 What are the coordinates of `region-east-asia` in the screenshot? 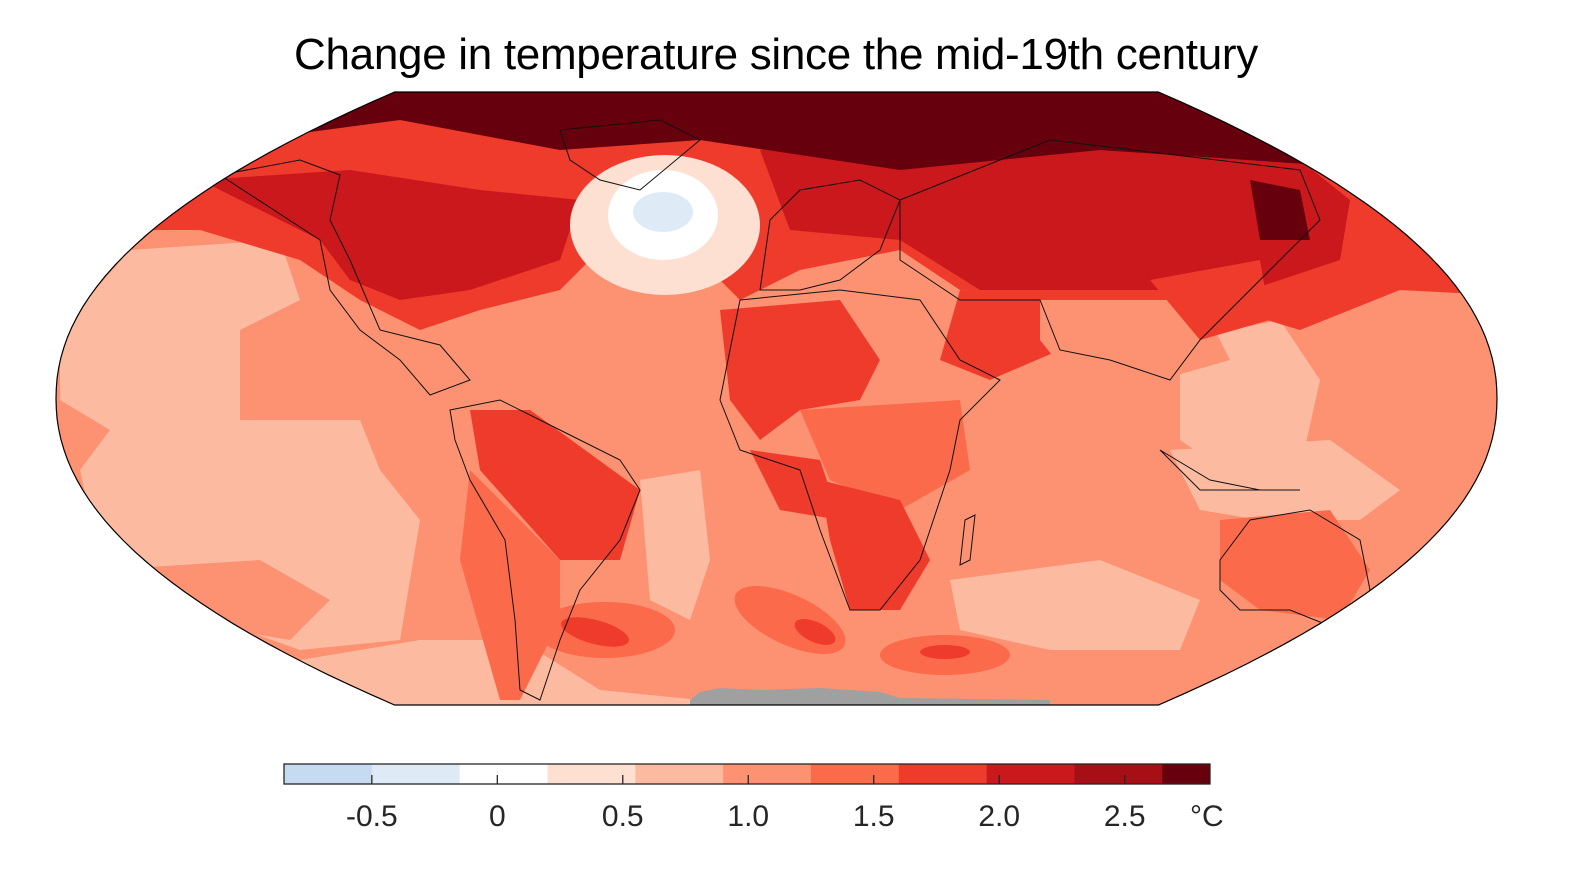 It's located at (1210, 300).